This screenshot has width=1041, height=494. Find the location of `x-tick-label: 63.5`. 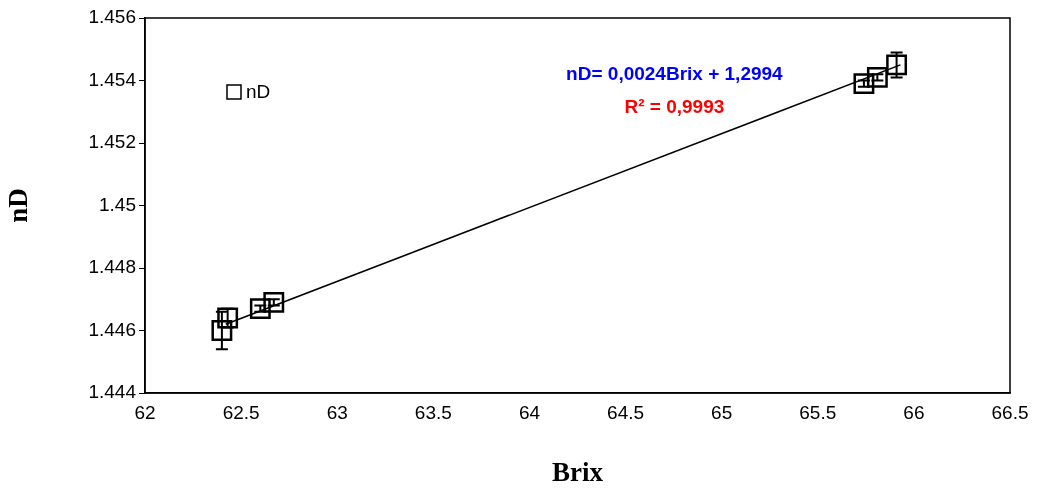

x-tick-label: 63.5 is located at coordinates (433, 412).